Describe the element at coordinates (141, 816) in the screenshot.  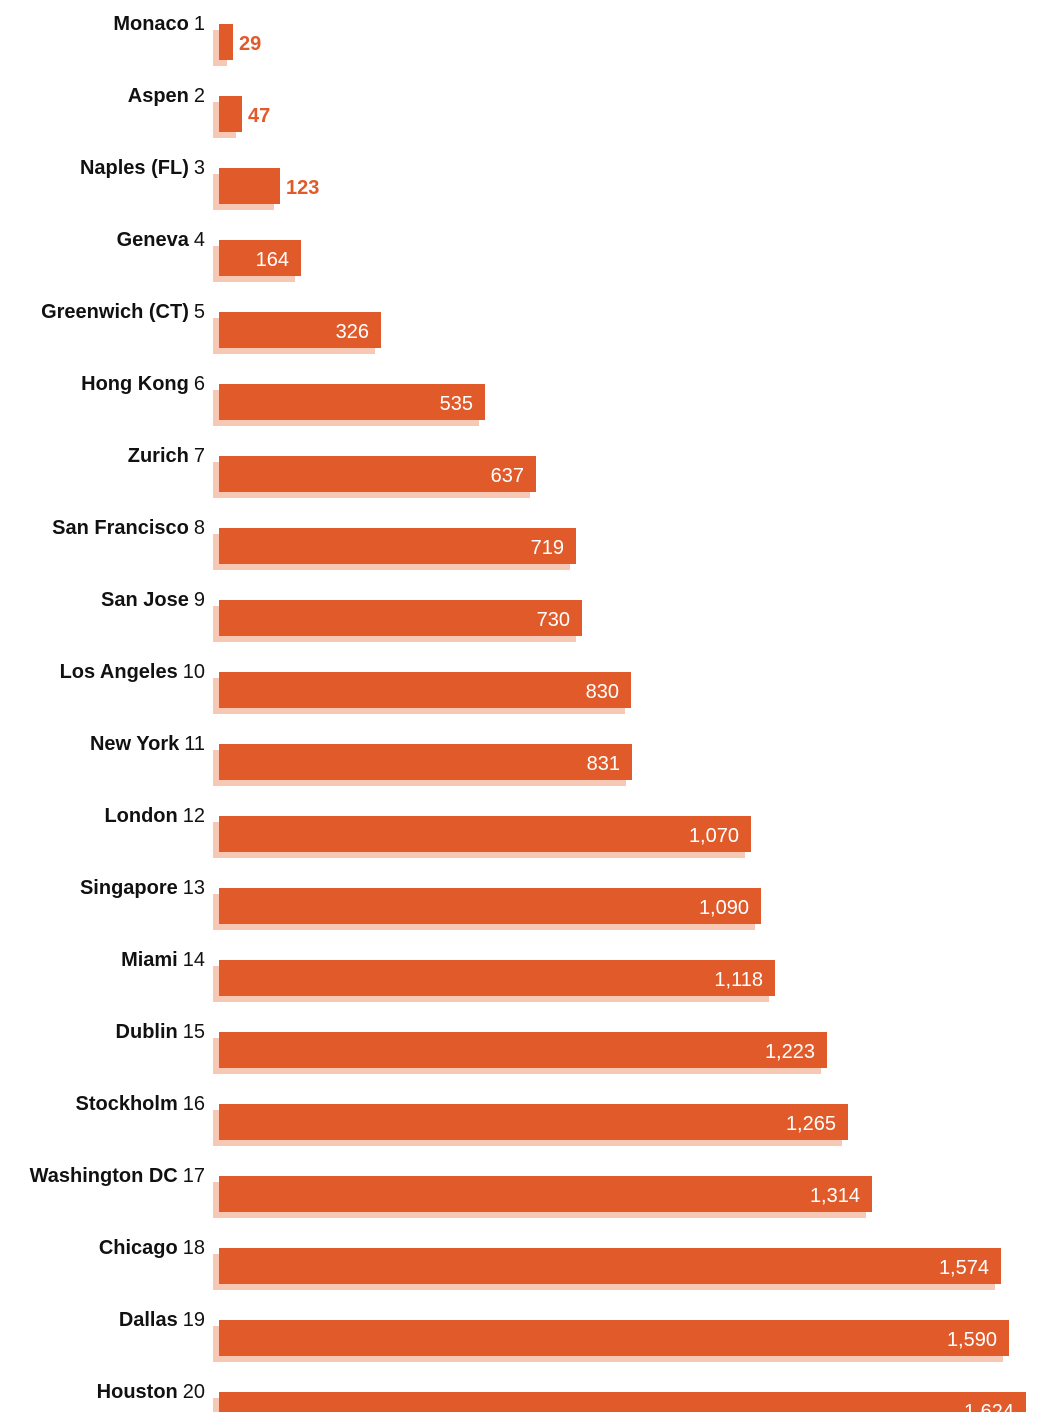
I see `city-name: London` at that location.